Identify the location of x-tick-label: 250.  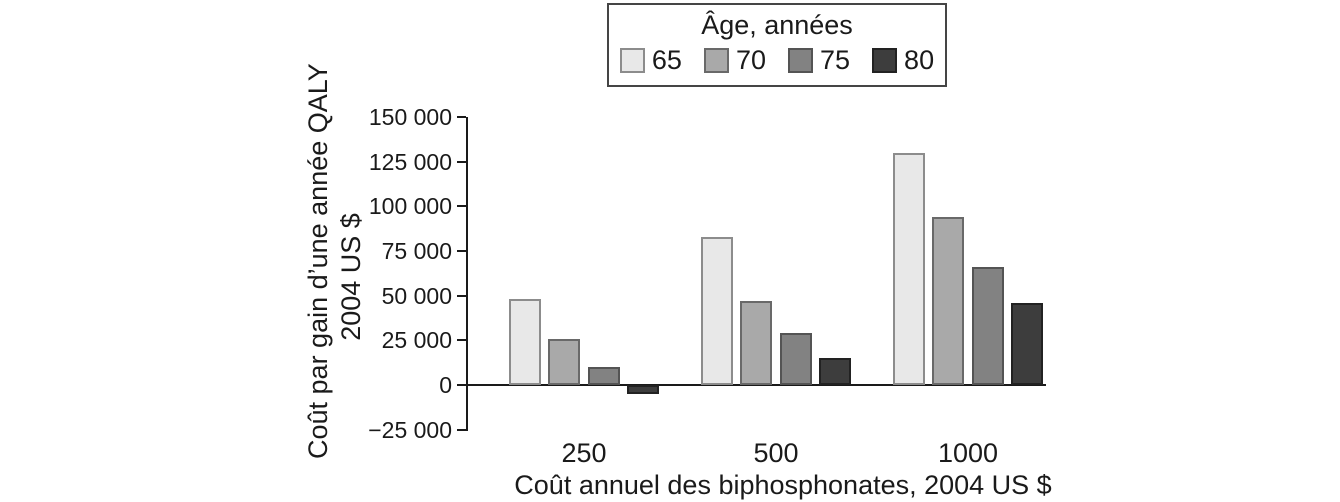
(584, 453).